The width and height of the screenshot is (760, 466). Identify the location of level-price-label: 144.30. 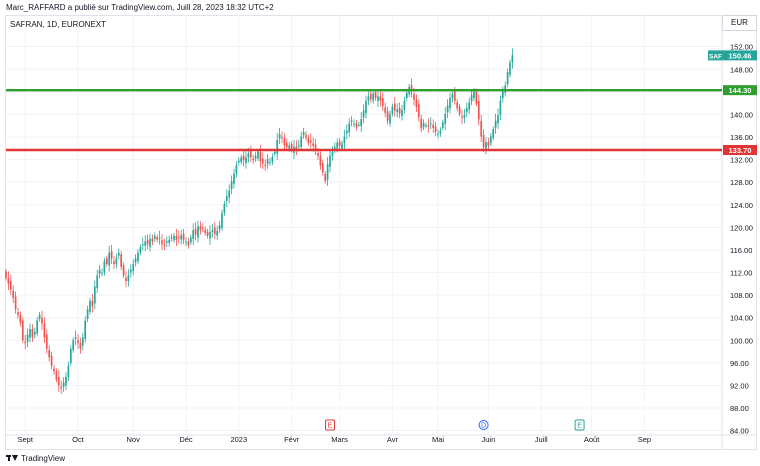
(740, 90).